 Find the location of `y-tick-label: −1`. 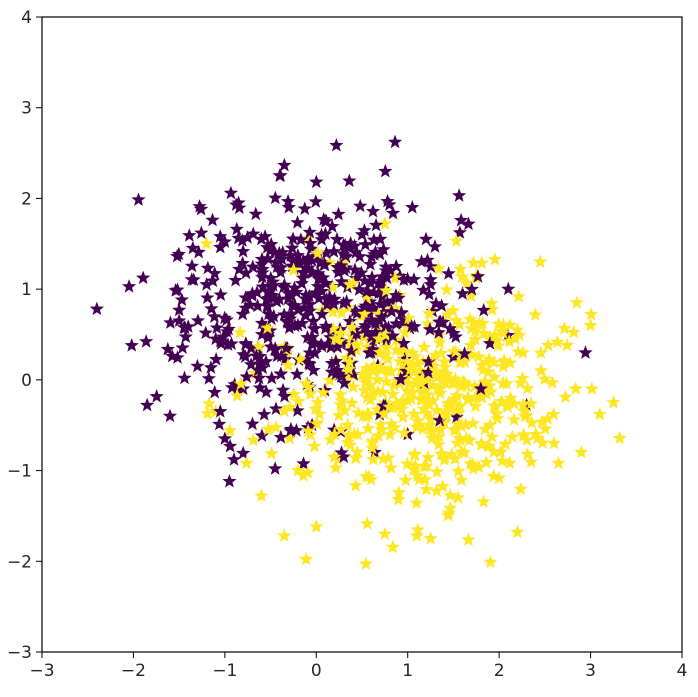

y-tick-label: −1 is located at coordinates (19, 472).